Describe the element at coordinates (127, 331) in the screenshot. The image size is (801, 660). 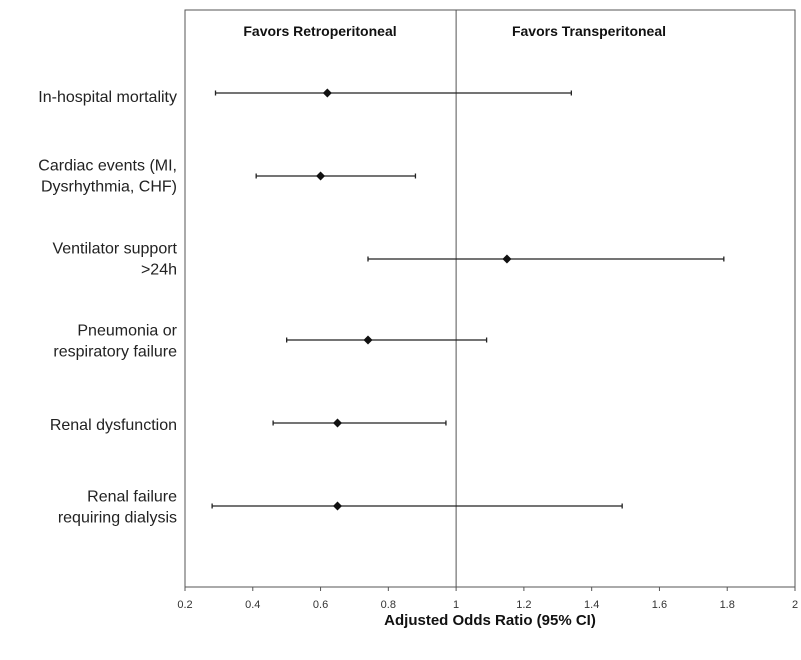
I see `row-label: Pneumonia or` at that location.